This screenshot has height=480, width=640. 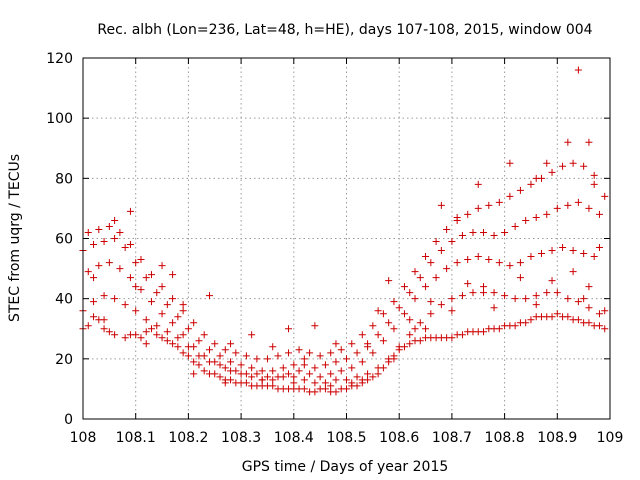 What do you see at coordinates (345, 467) in the screenshot?
I see `x-axis-label: GPS time / Days of year 2015` at bounding box center [345, 467].